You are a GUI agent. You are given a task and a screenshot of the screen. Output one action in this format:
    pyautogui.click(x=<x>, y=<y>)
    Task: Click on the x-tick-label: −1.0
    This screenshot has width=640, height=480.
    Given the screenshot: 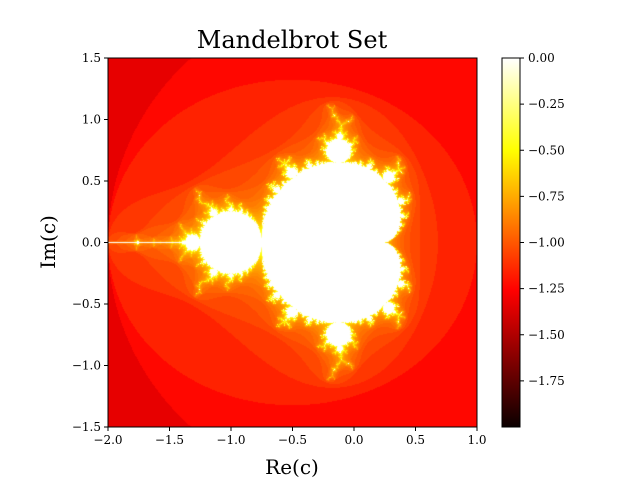 What is the action you would take?
    pyautogui.click(x=230, y=440)
    